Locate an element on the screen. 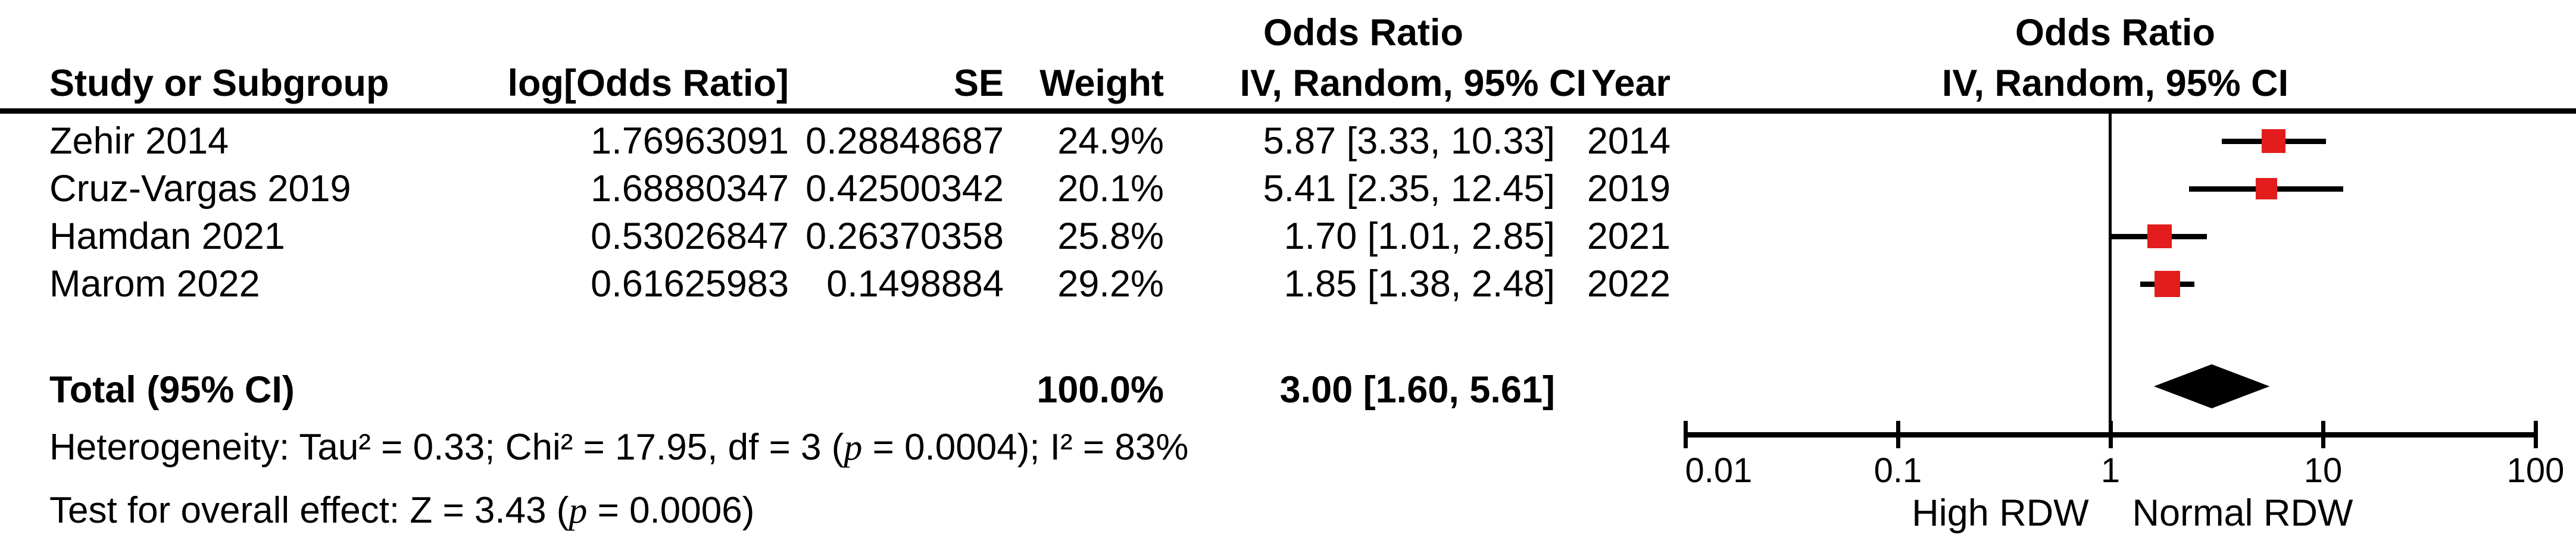 The height and width of the screenshot is (553, 2576). study-se: 0.28848687 is located at coordinates (904, 141).